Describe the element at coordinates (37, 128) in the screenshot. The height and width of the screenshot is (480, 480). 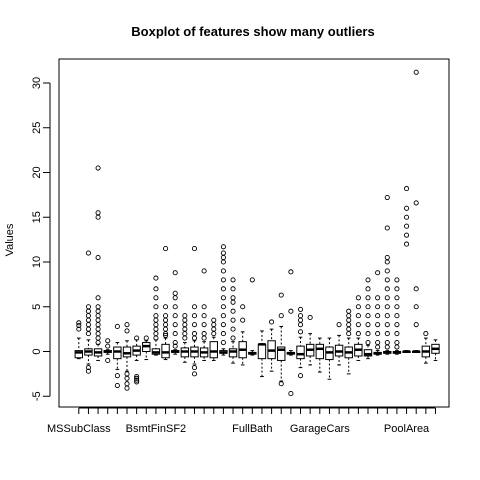
I see `y-tick-label: 25` at that location.